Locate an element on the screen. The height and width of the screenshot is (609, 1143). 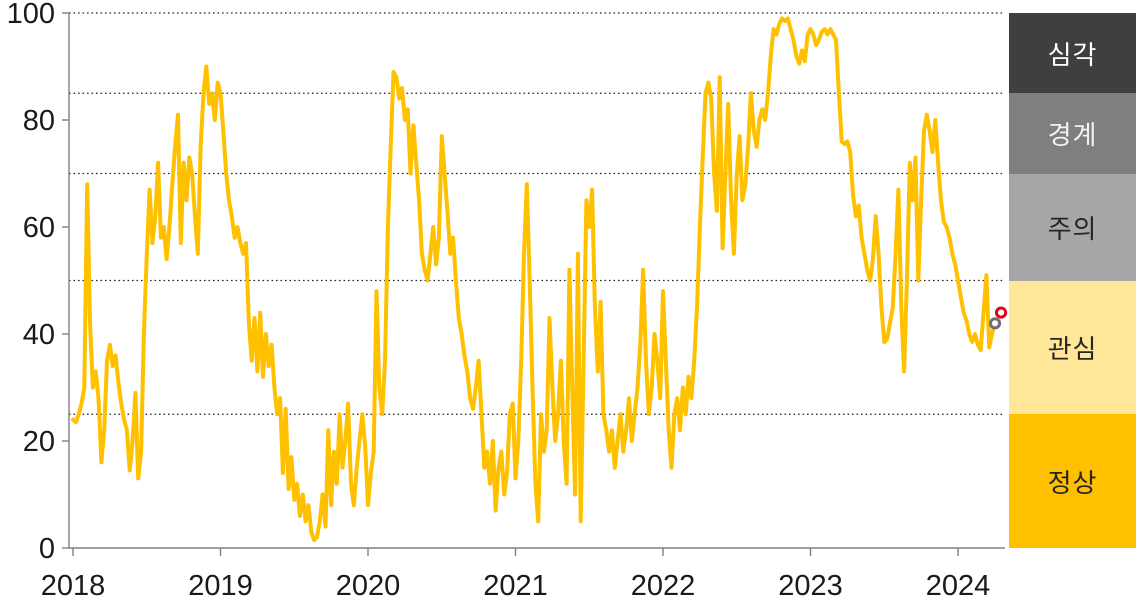
legend-band-interest: 관심 is located at coordinates (1072, 347).